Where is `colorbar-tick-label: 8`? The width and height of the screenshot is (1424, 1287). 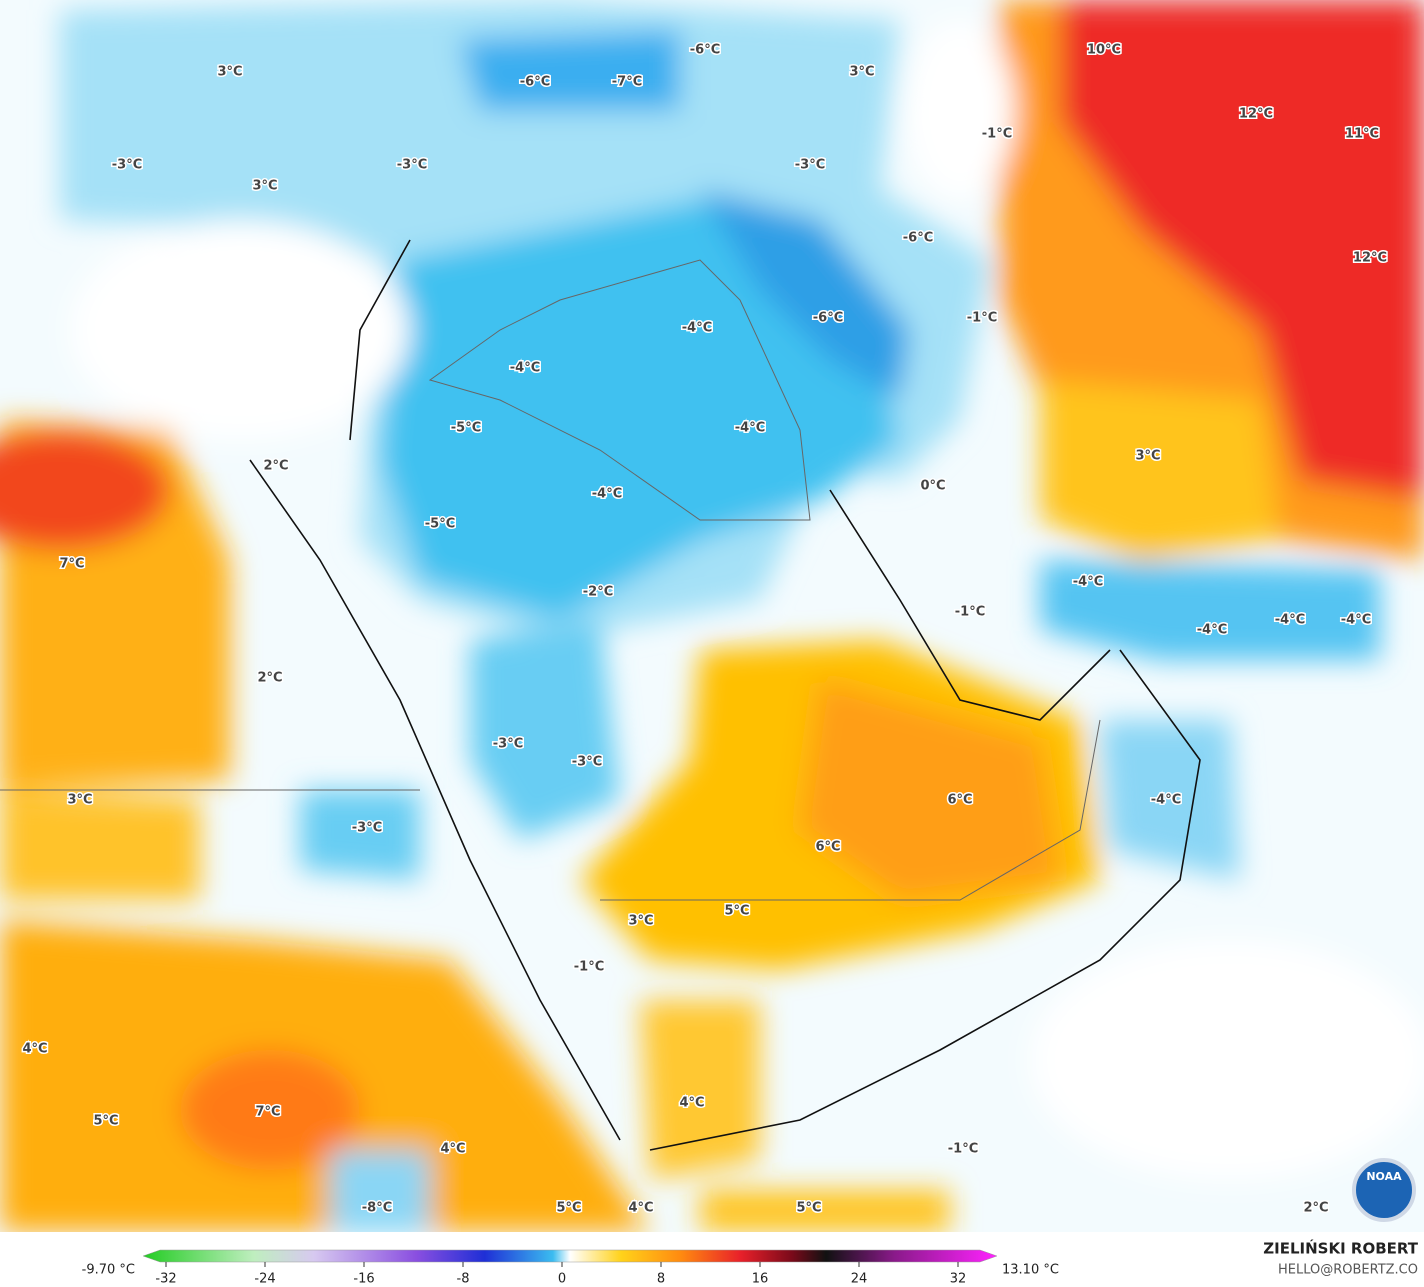 colorbar-tick-label: 8 is located at coordinates (661, 1279).